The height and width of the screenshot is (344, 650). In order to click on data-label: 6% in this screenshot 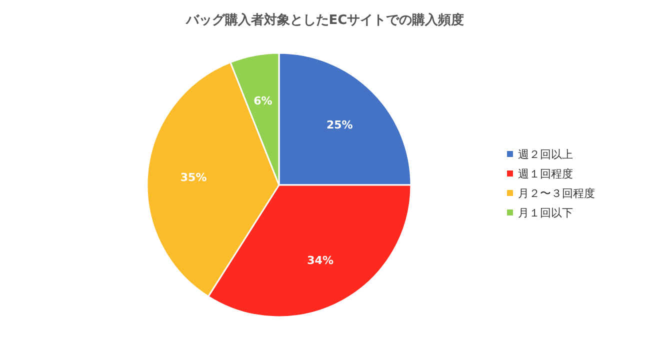, I will do `click(263, 101)`.